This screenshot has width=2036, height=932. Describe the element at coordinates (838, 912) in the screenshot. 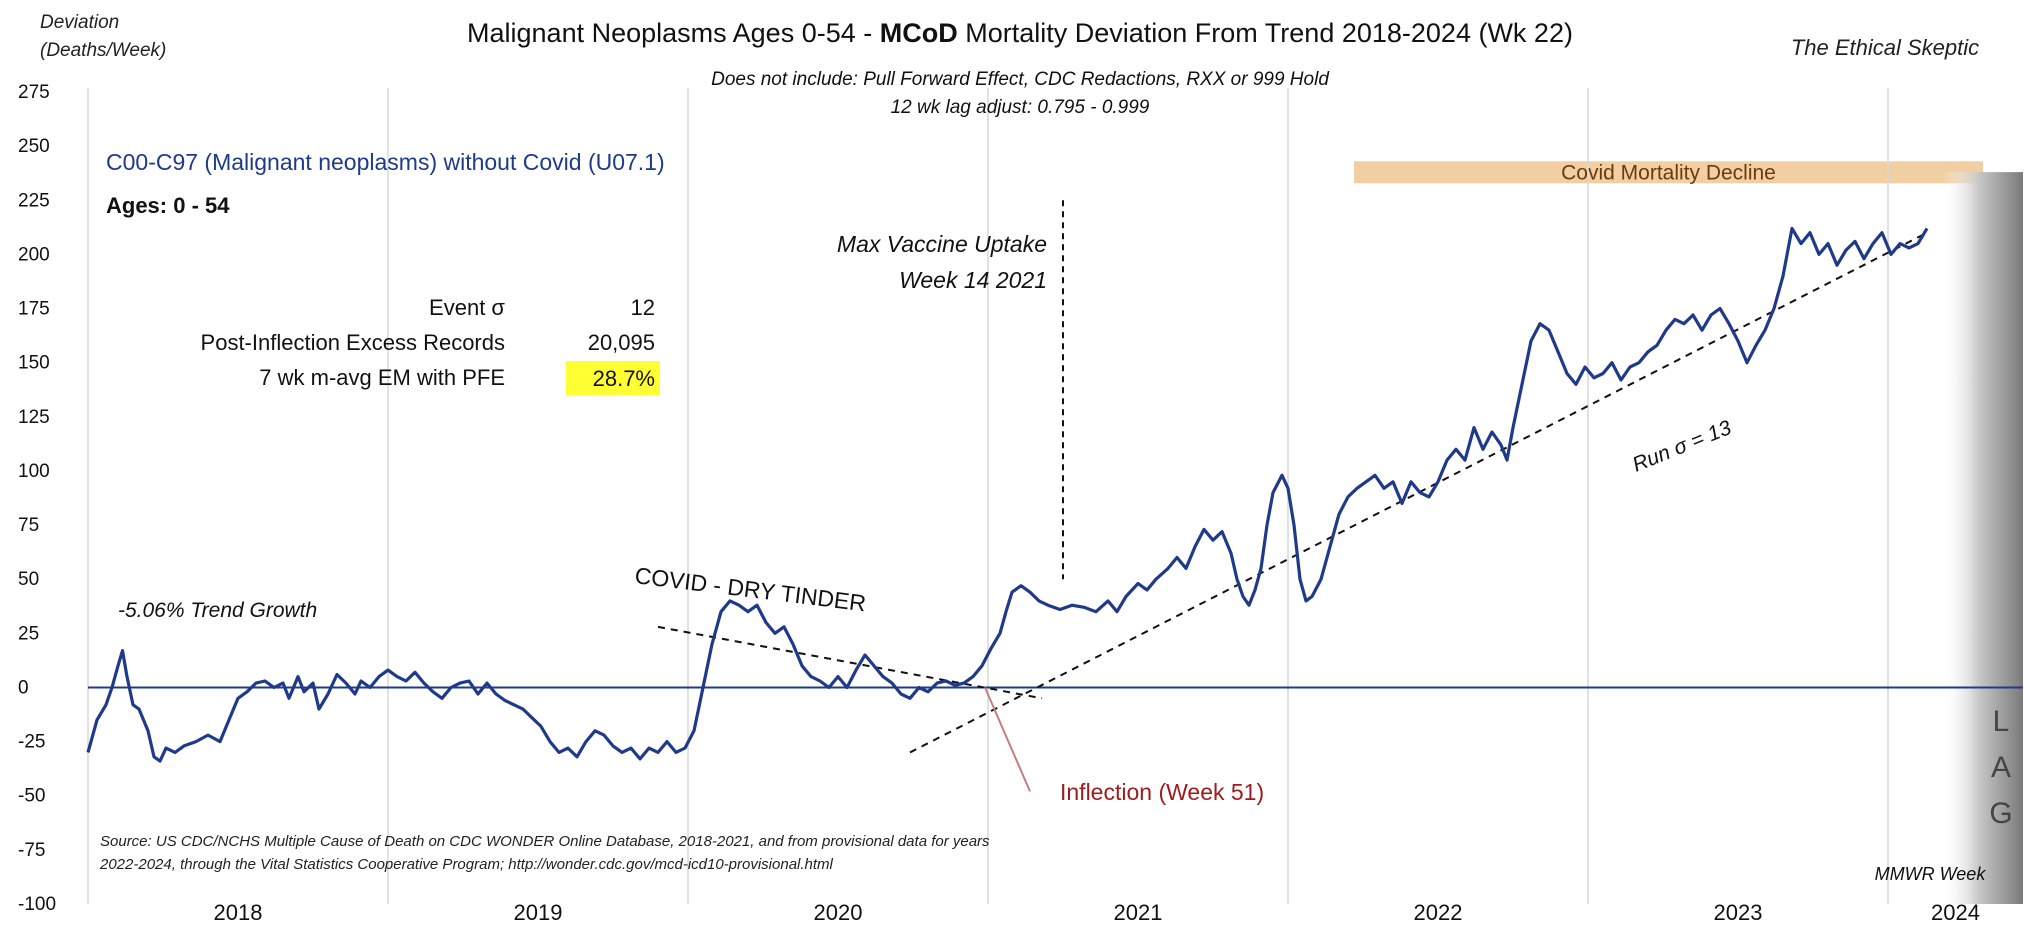

I see `x-year-label: 2020` at that location.